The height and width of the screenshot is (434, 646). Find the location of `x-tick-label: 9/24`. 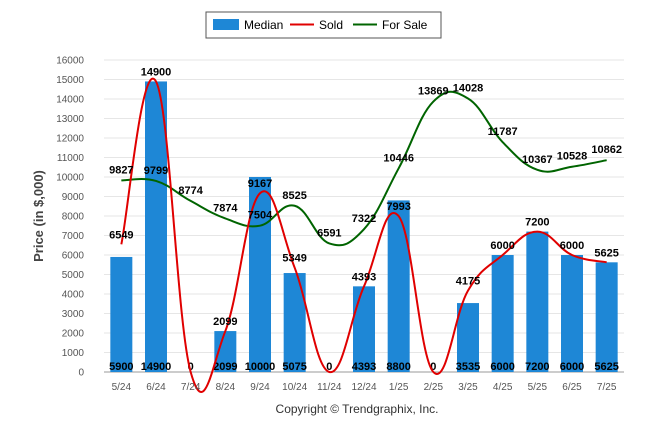

x-tick-label: 9/24 is located at coordinates (260, 387).